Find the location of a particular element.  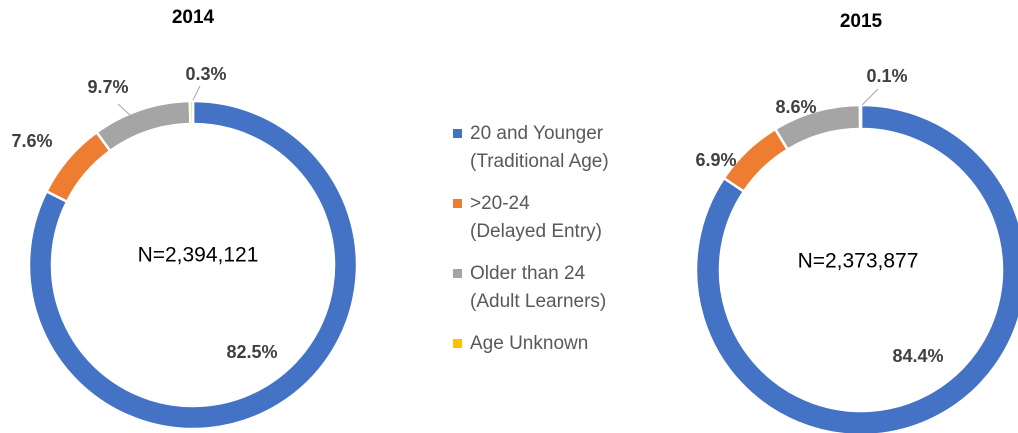

legend-item: 20 and Younger (Traditional Age) is located at coordinates (563, 155).